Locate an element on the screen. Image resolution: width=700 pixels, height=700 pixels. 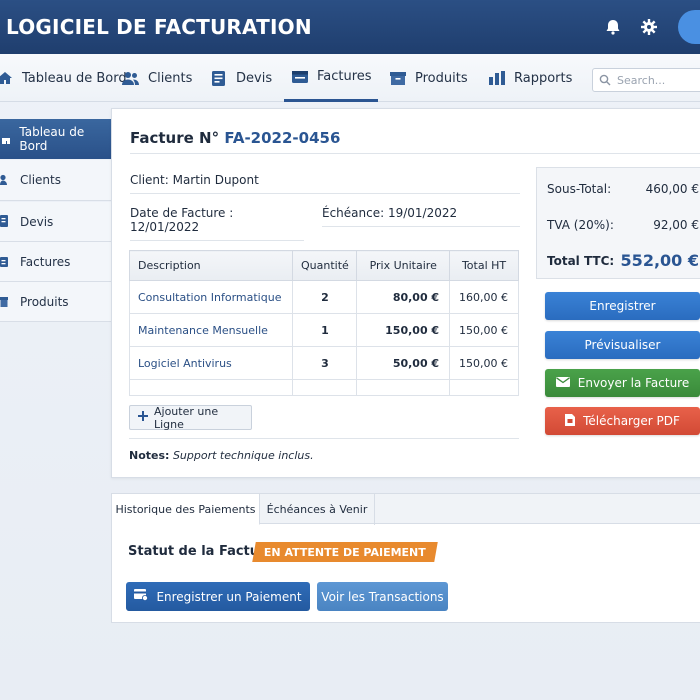
sidebar-item-label: Tableau de Bord is located at coordinates (52, 139).